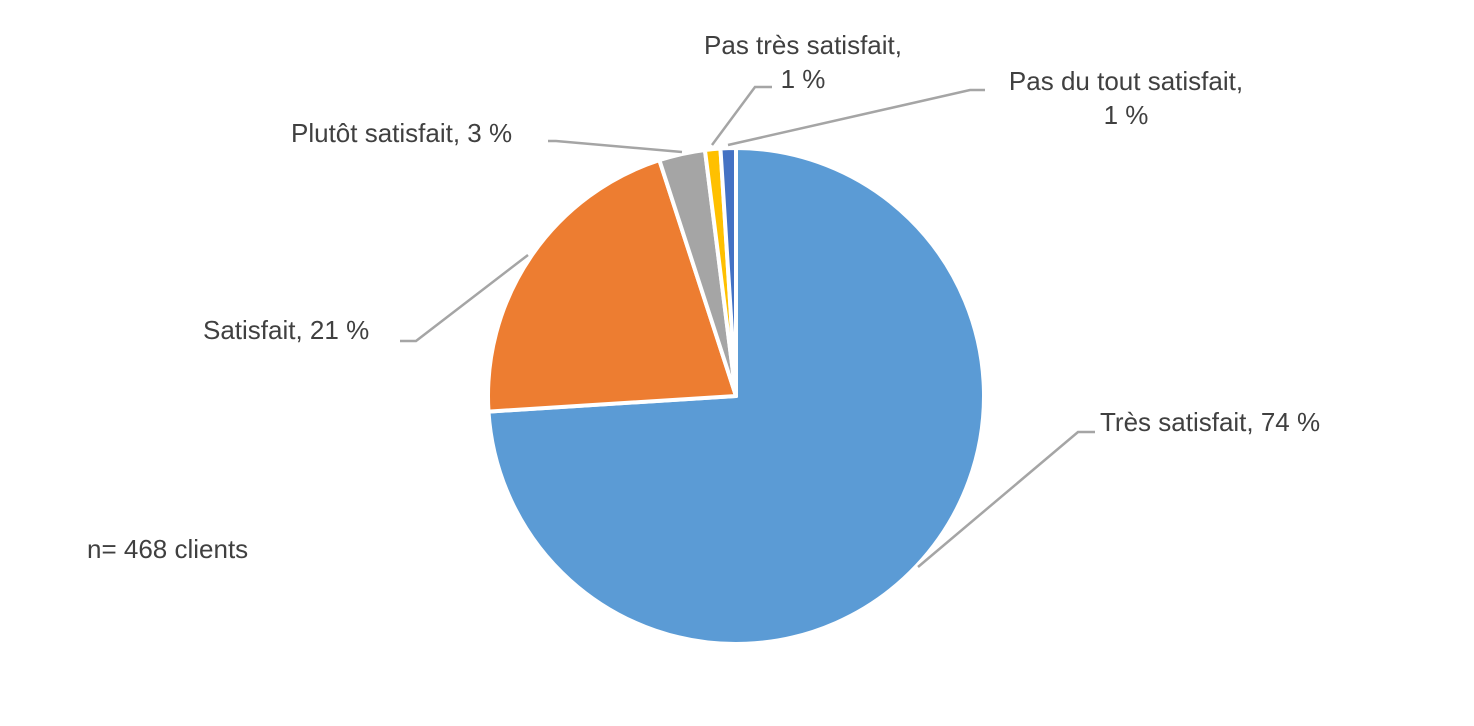 This screenshot has width=1474, height=726. What do you see at coordinates (803, 62) in the screenshot?
I see `data-label: Pas très satisfait, 1 %` at bounding box center [803, 62].